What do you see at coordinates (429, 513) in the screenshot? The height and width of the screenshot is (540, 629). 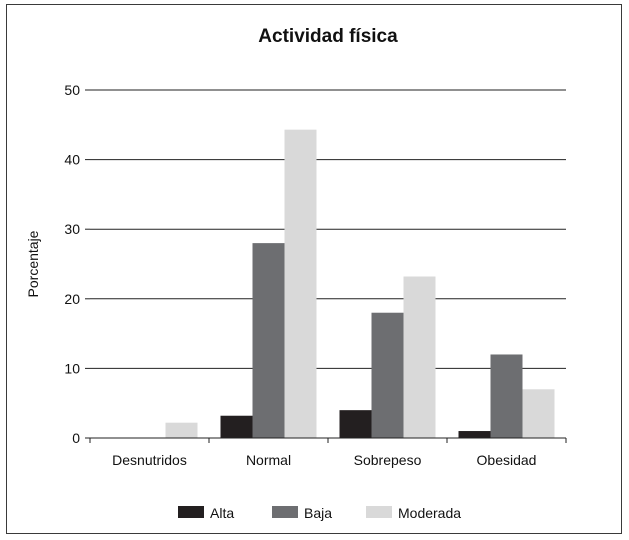 I see `legend-label-moderada: Moderada` at bounding box center [429, 513].